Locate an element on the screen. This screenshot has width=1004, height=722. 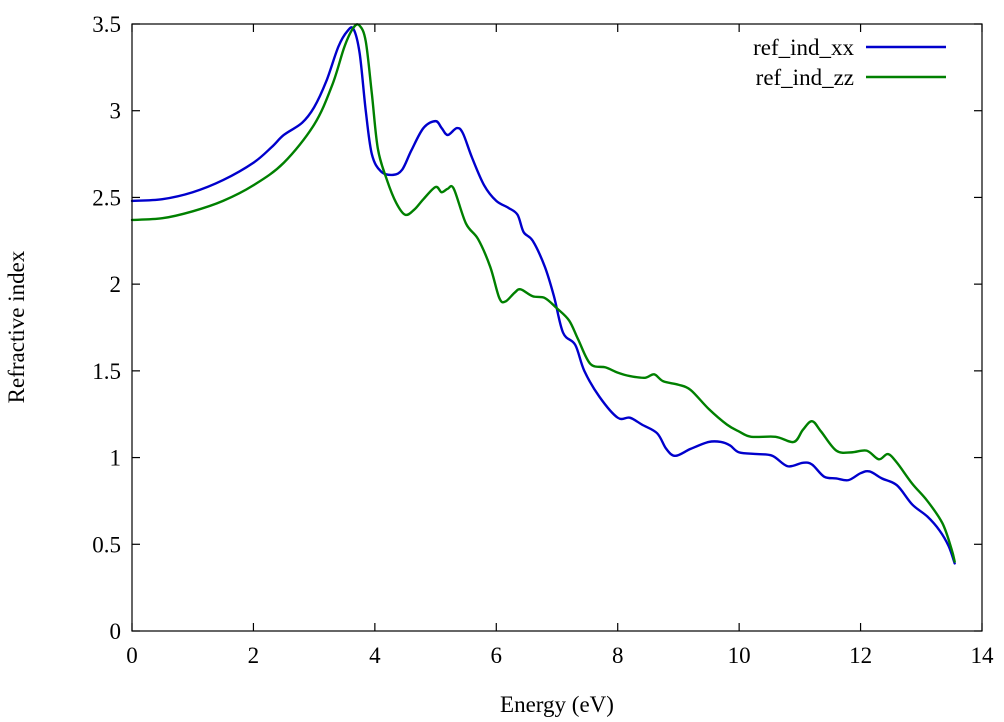
x-tick-label: 0 is located at coordinates (132, 655).